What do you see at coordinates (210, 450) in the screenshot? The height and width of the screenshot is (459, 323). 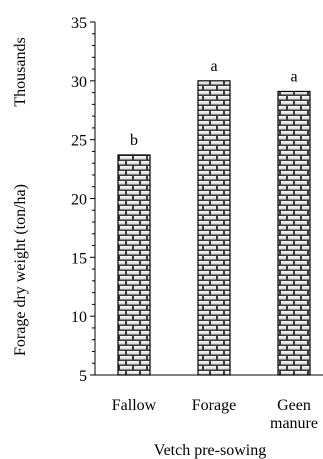 I see `x-axis-title: Vetch pre-sowing` at bounding box center [210, 450].